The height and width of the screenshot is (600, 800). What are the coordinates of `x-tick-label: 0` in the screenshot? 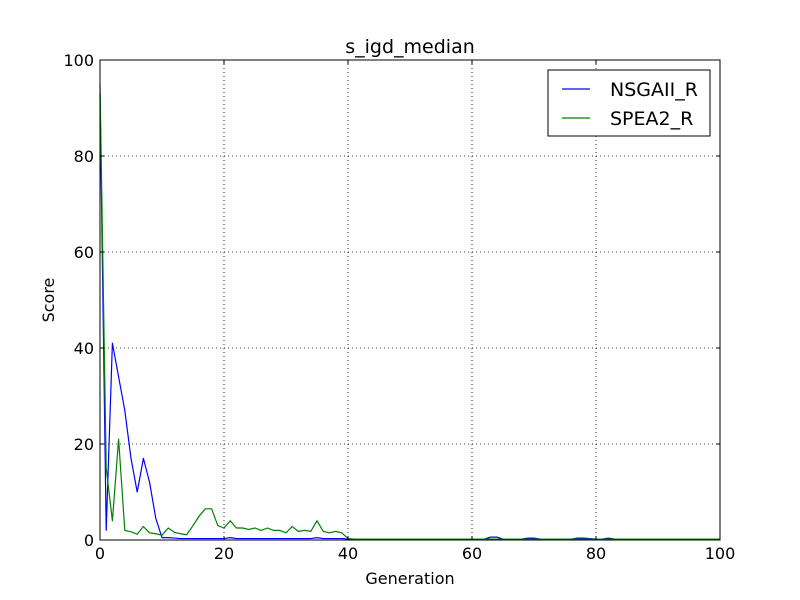 It's located at (100, 553).